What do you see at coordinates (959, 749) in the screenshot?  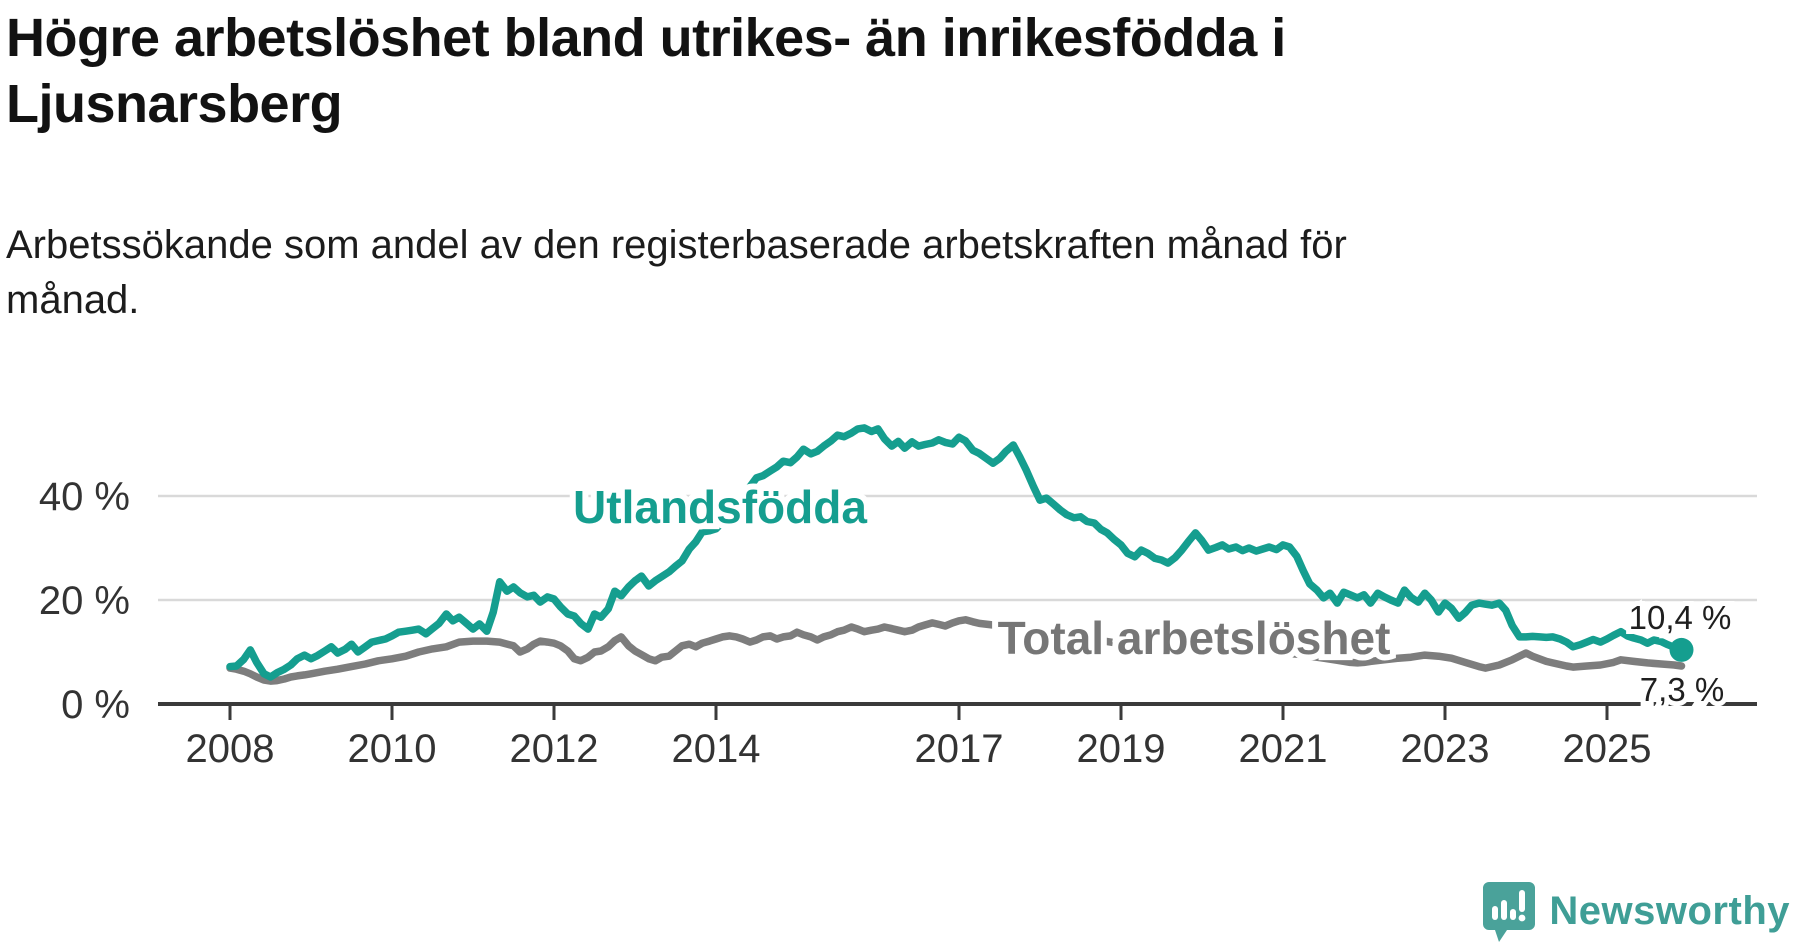 I see `x-tick-label-2017: 2017` at bounding box center [959, 749].